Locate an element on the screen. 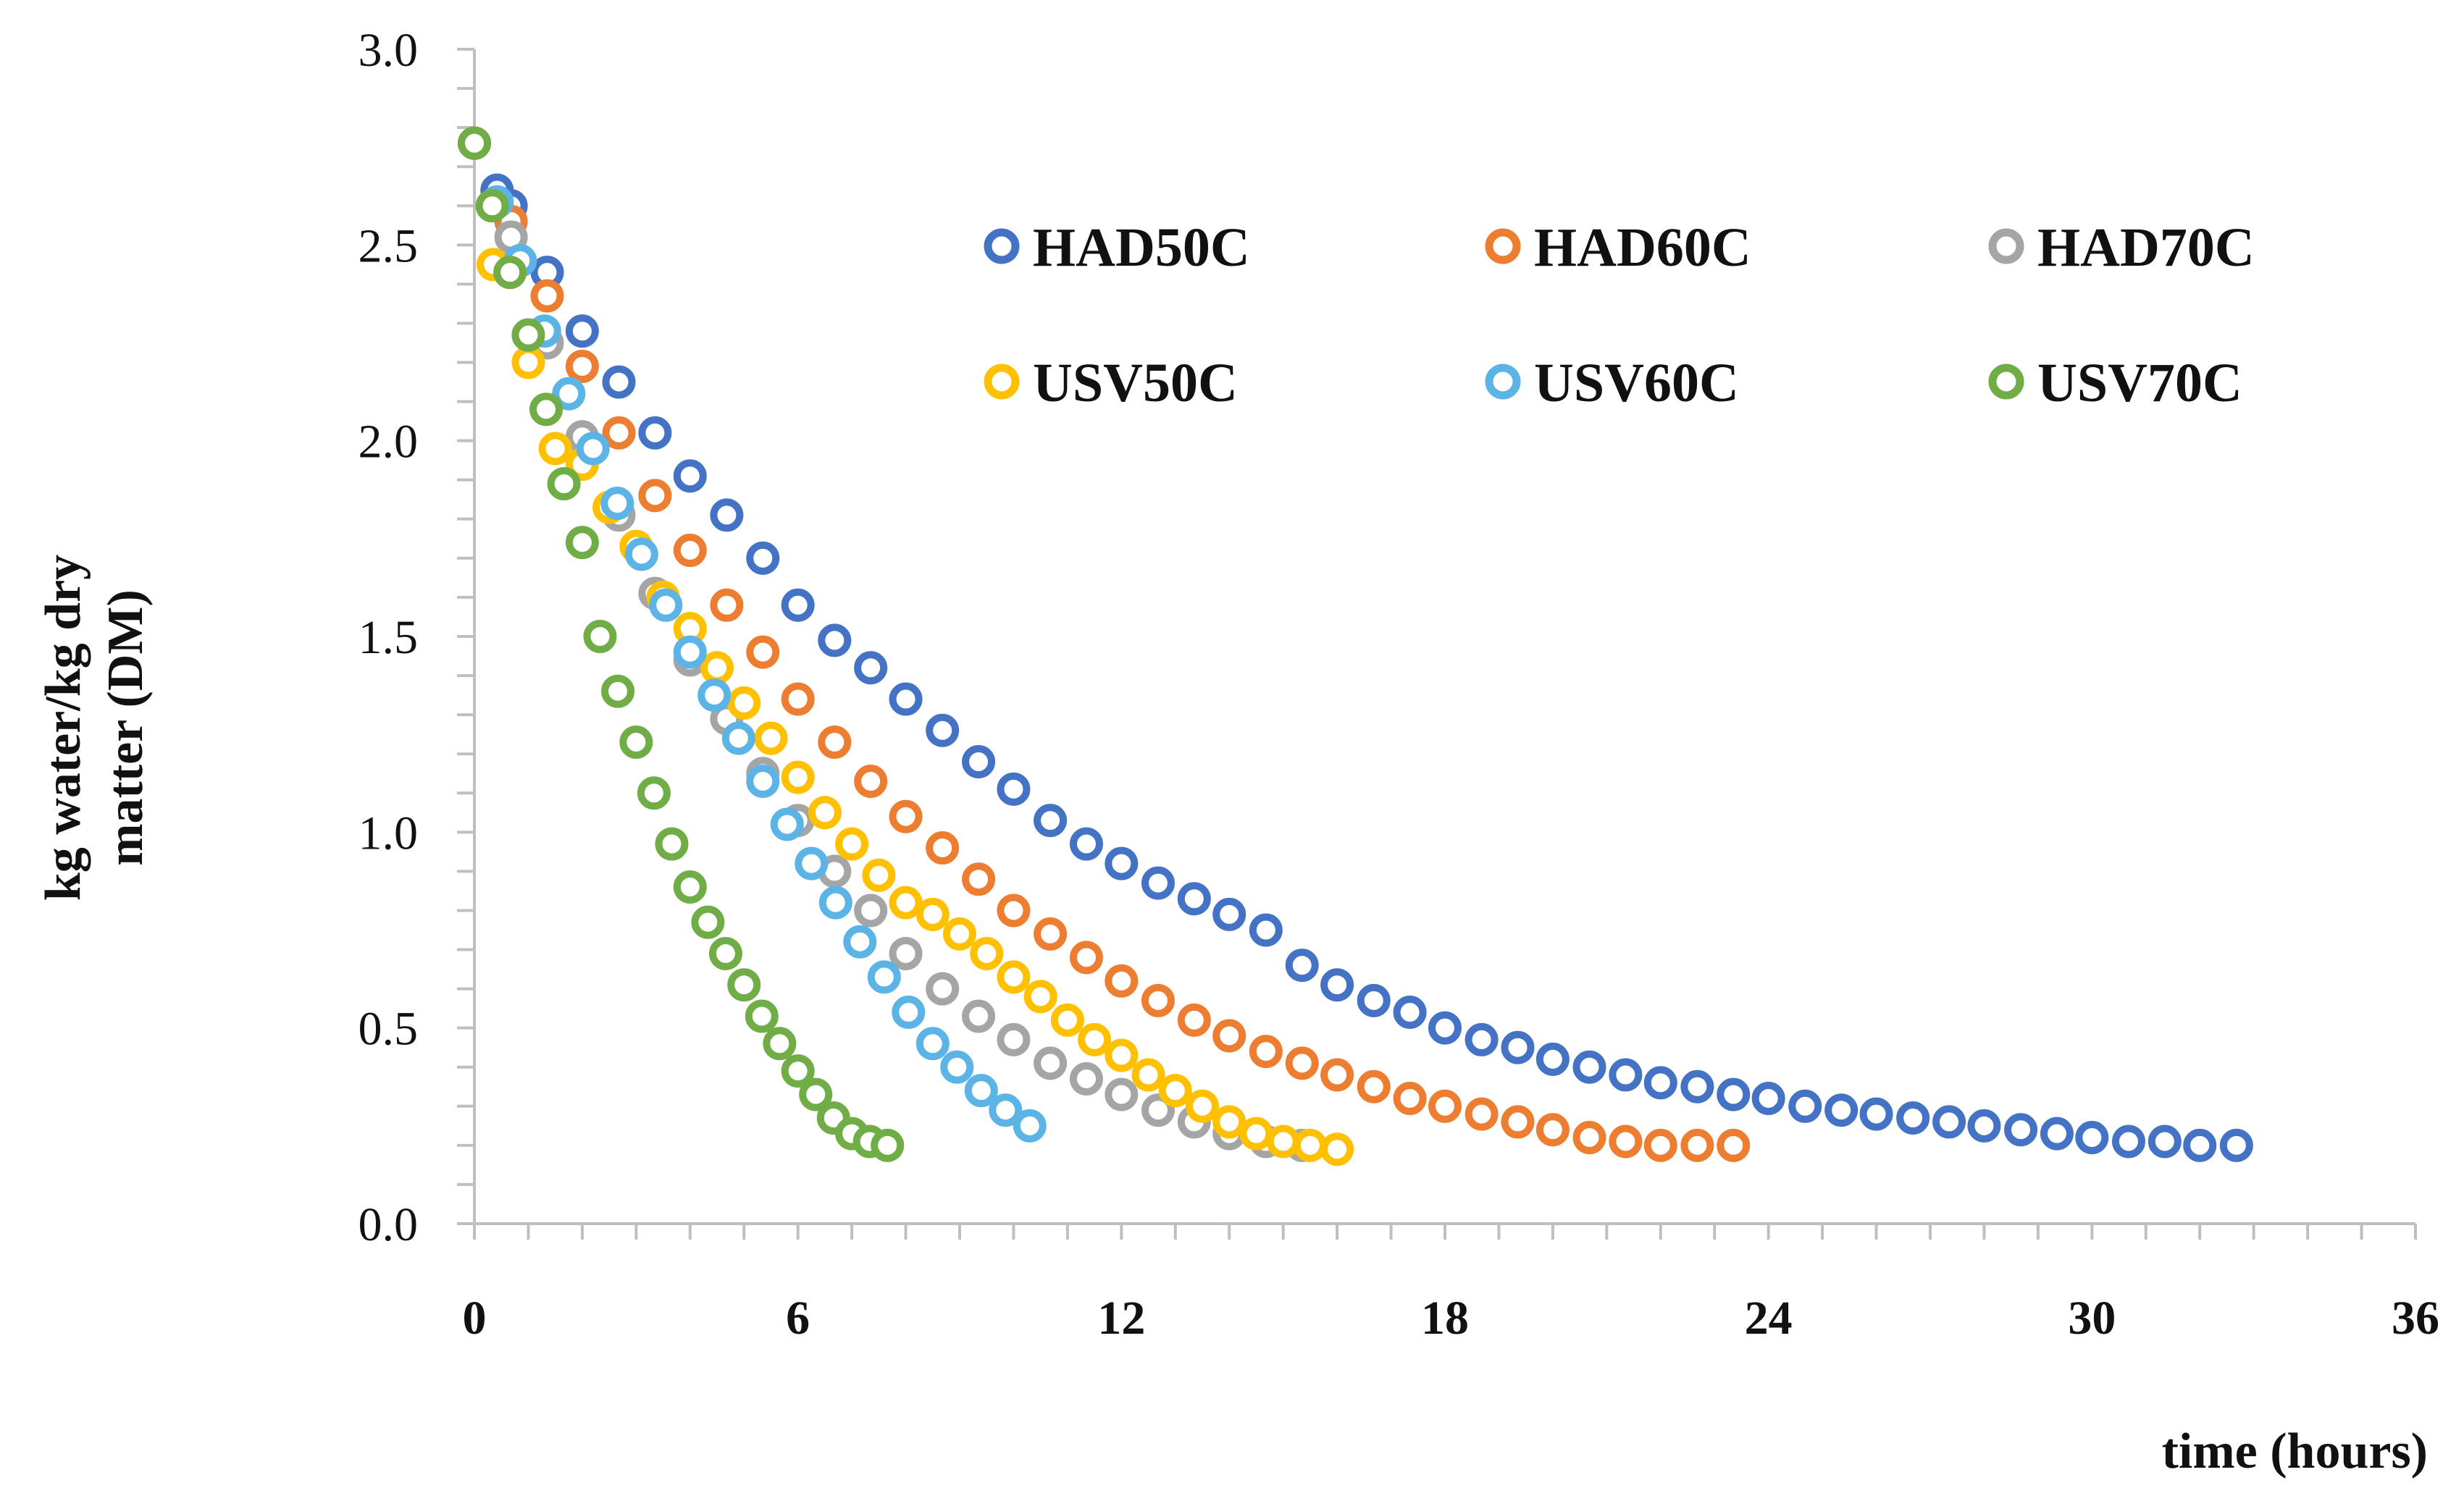 The width and height of the screenshot is (2464, 1501). y-tick-labels: 0.0 0.5 1.0 1.5 2.0 2.5 3.0 is located at coordinates (389, 638).